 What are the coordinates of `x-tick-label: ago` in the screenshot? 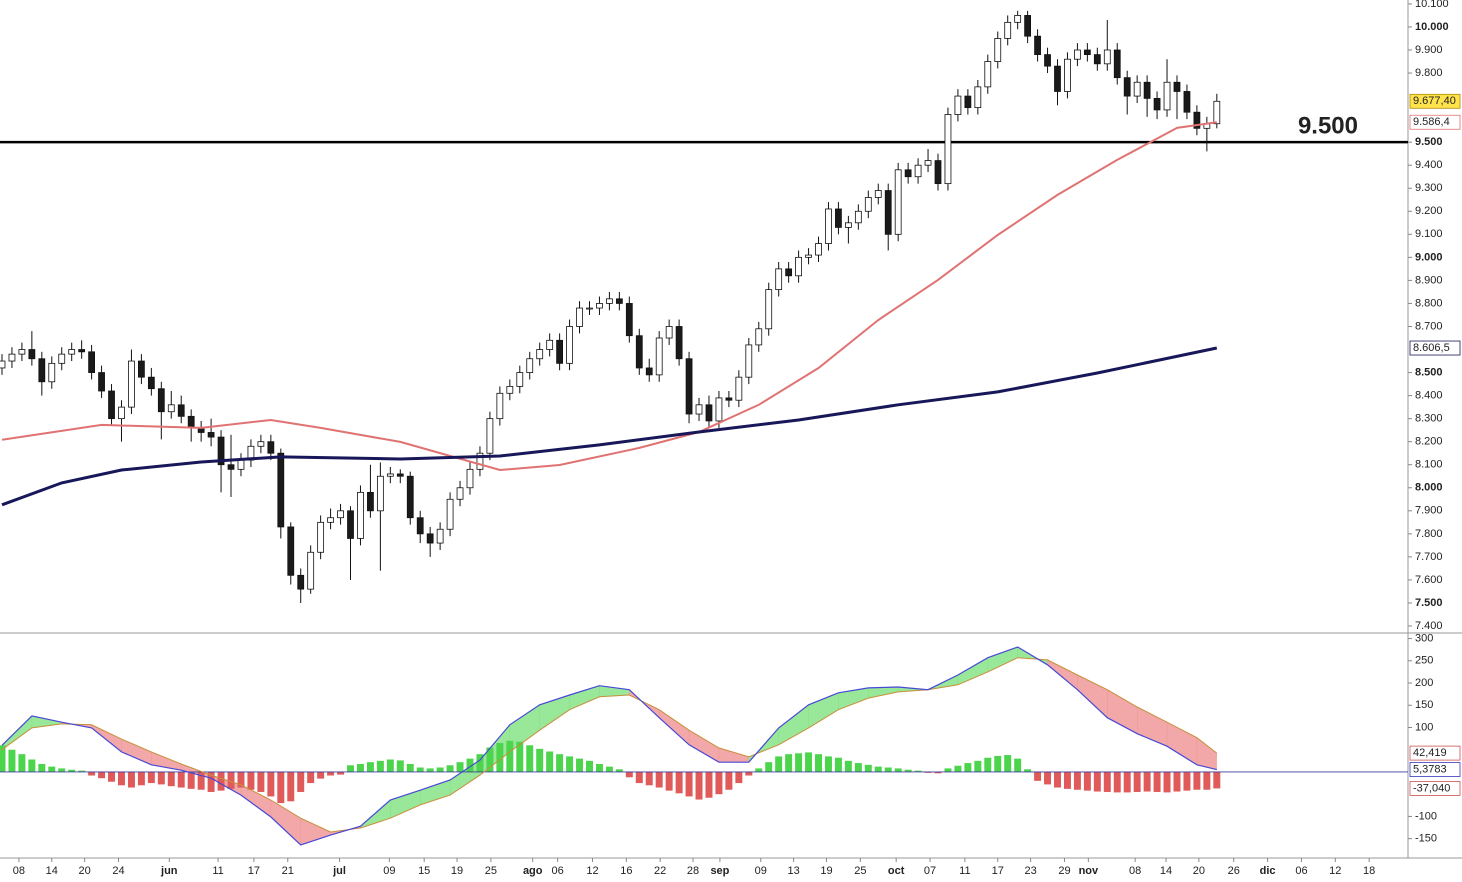 It's located at (533, 871).